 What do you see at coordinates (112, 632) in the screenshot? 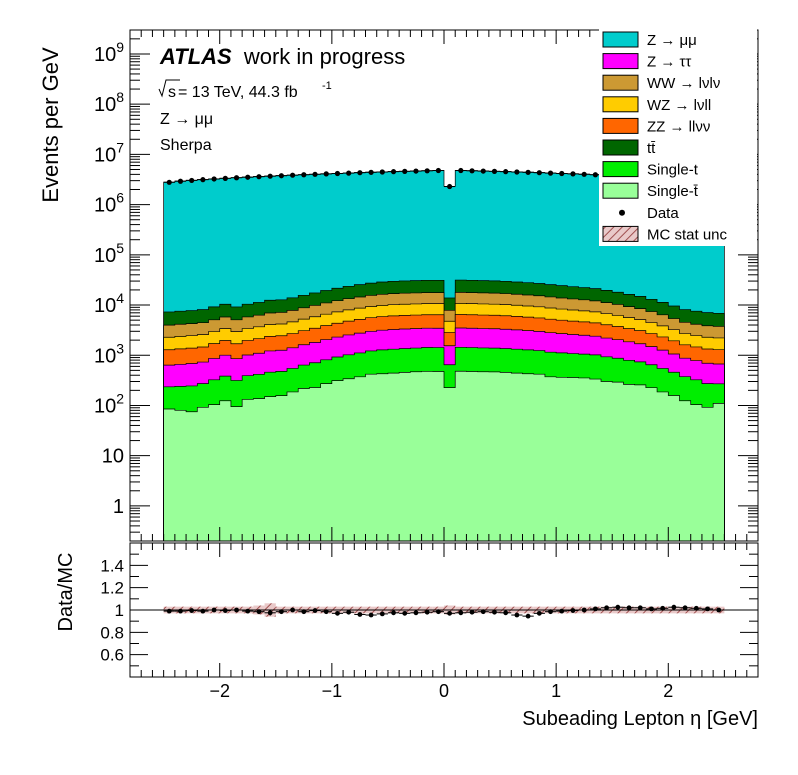
I see `ratio-y-tick-label: 0.8` at bounding box center [112, 632].